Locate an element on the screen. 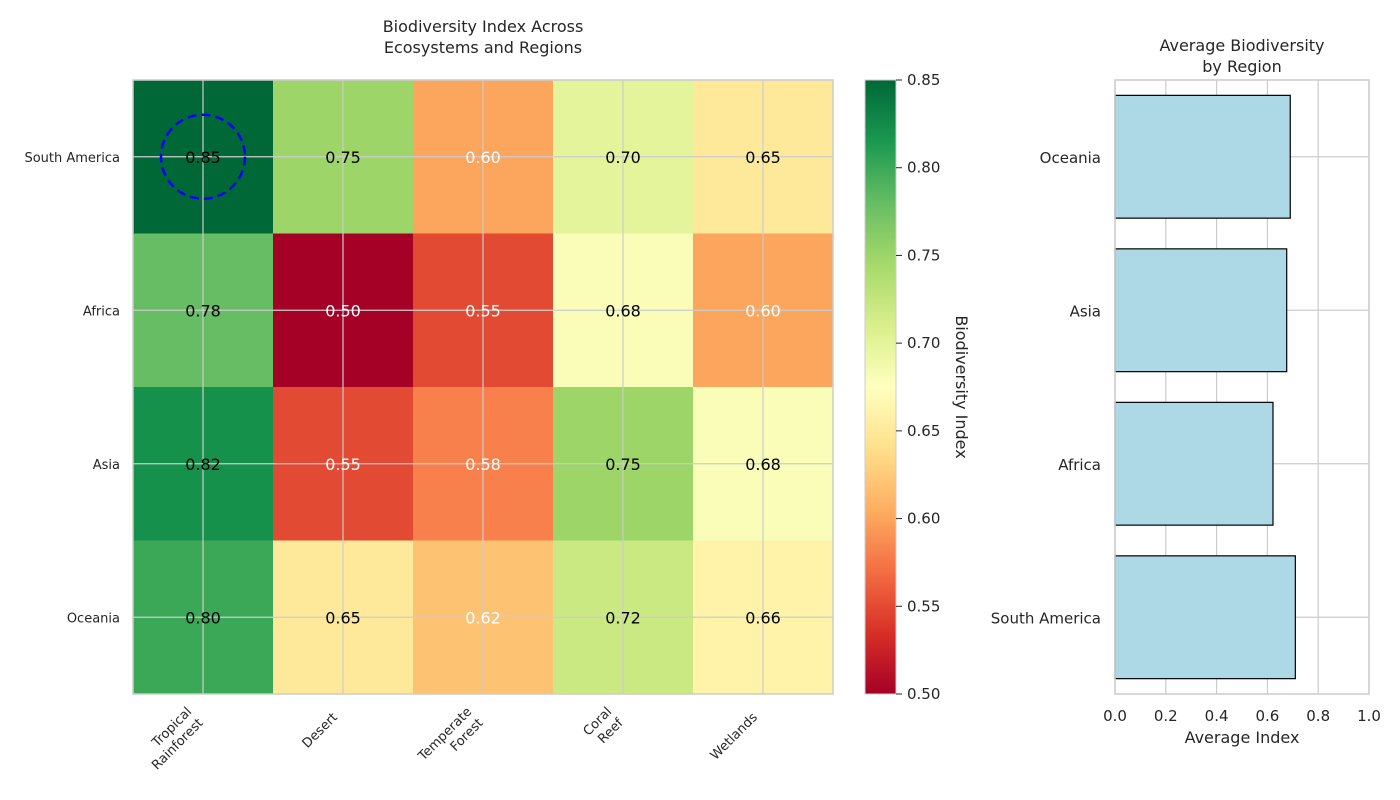 This screenshot has width=1400, height=800. heatmap-row-label: Africa is located at coordinates (101, 311).